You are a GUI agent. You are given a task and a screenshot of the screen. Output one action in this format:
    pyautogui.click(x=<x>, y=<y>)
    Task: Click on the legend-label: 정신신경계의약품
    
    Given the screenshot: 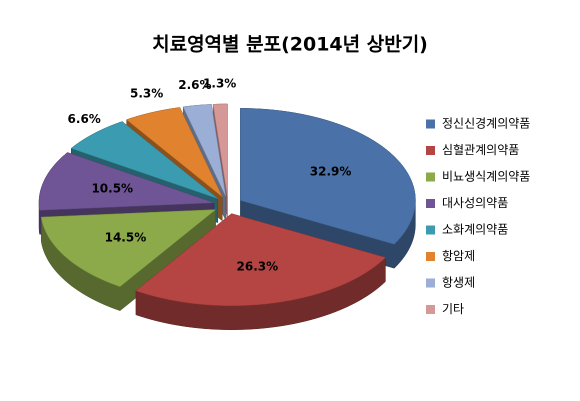 What is the action you would take?
    pyautogui.click(x=486, y=123)
    